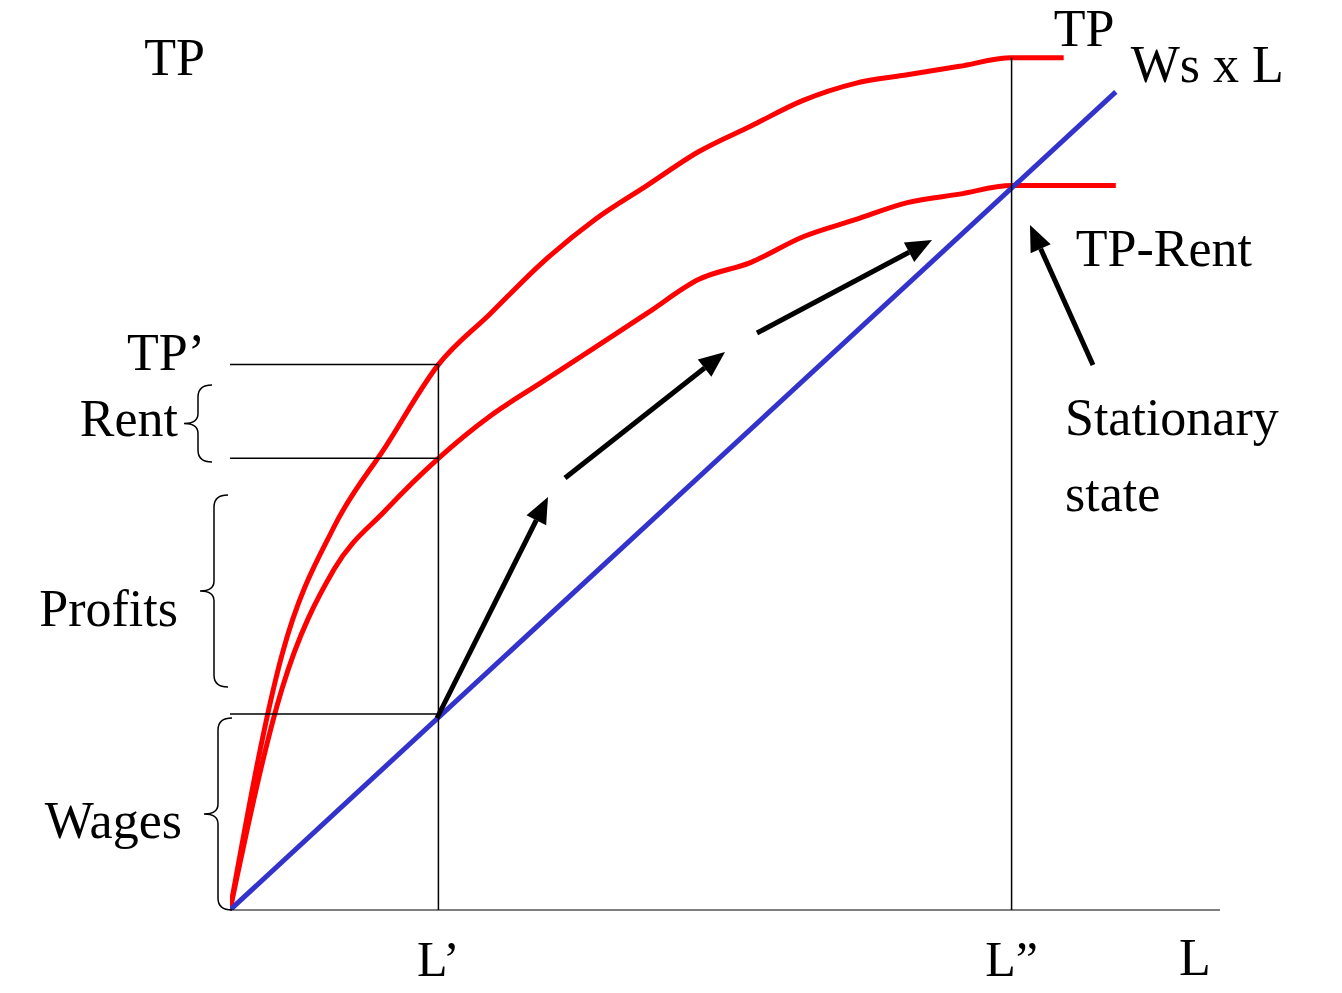 The height and width of the screenshot is (993, 1342). I want to click on x-tick-label: L”, so click(1011, 958).